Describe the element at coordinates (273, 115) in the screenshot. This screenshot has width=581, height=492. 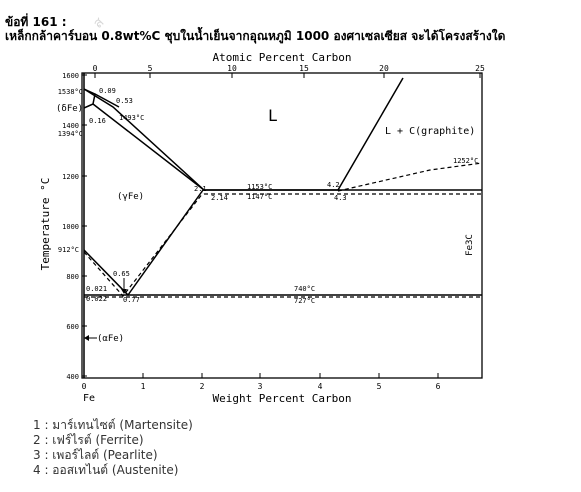
I see `phase-label-liquid: L` at that location.